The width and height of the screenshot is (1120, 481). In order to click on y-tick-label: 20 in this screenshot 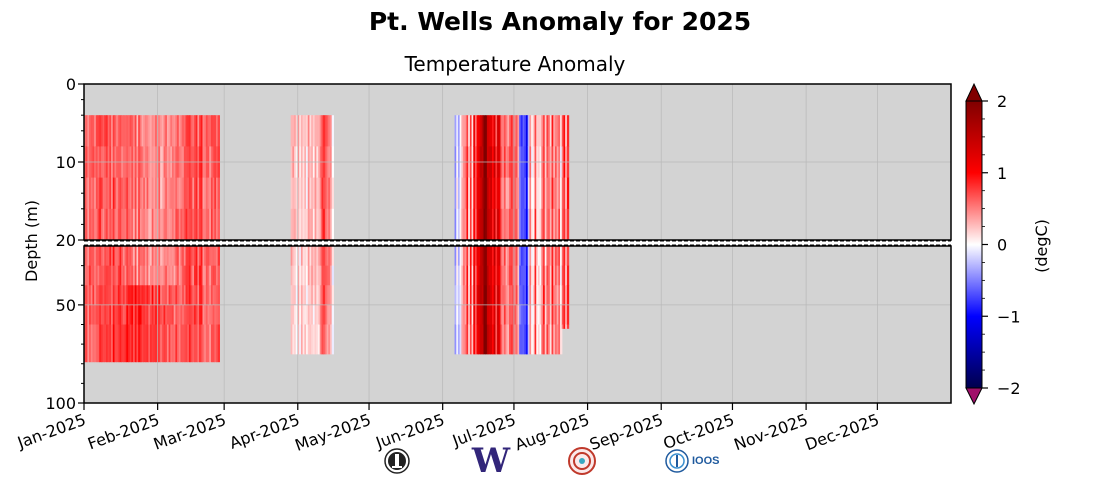, I will do `click(66, 240)`.